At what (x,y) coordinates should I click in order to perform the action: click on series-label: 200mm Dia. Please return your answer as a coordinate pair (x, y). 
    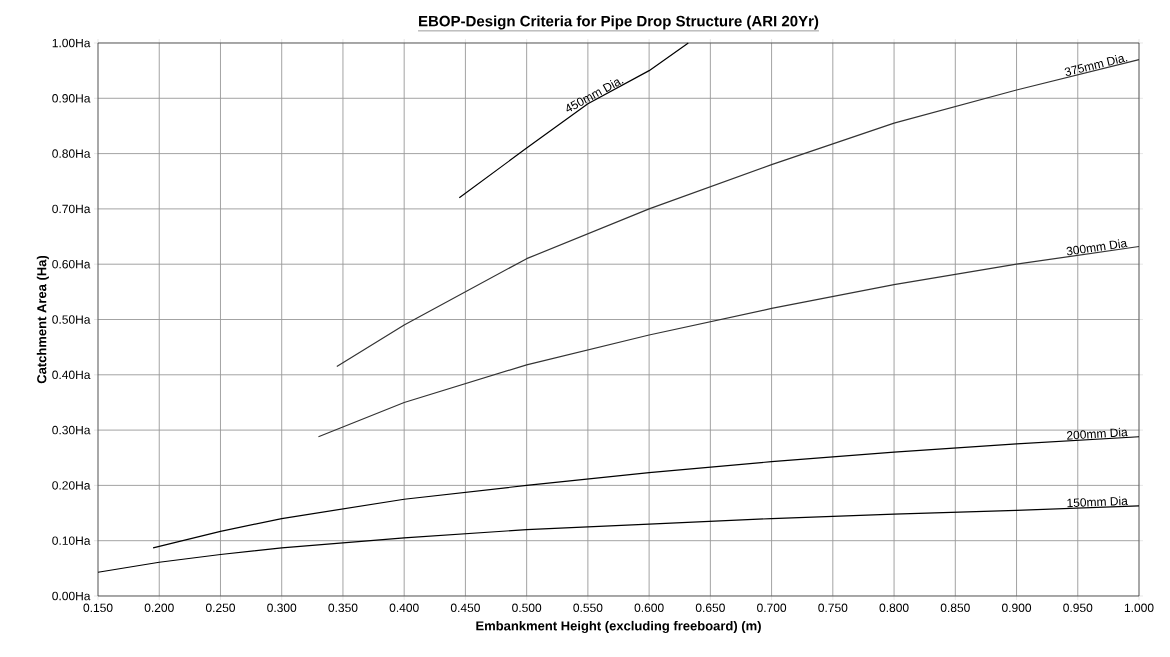
    Looking at the image, I should click on (1097, 433).